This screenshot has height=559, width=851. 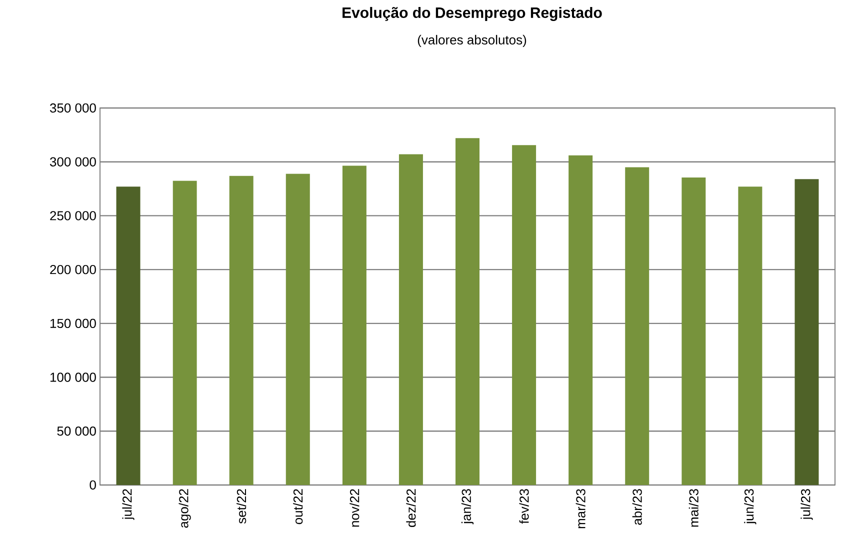 I want to click on y-tick-label: 350 000, so click(x=73, y=108).